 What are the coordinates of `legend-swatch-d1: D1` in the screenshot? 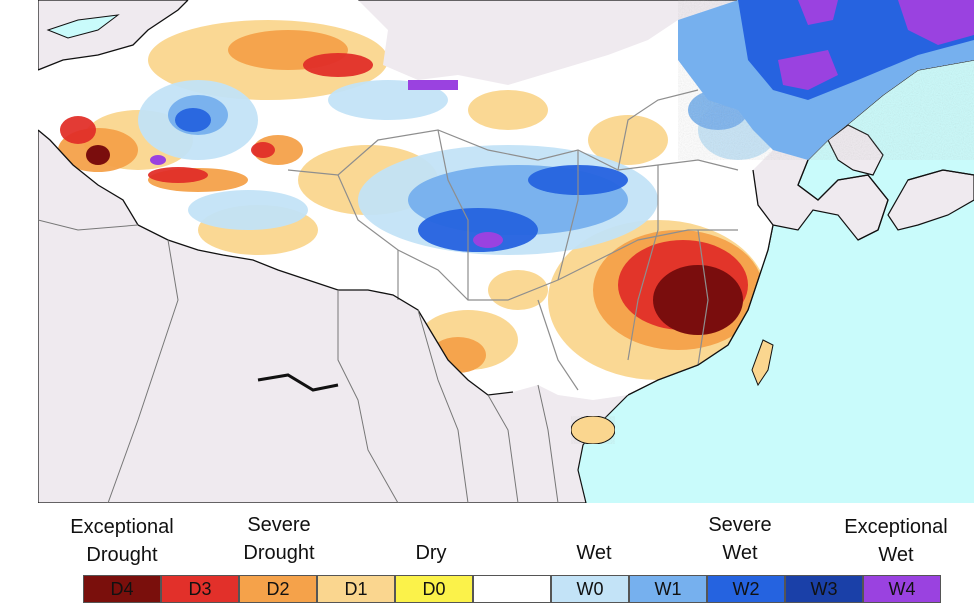 It's located at (356, 589).